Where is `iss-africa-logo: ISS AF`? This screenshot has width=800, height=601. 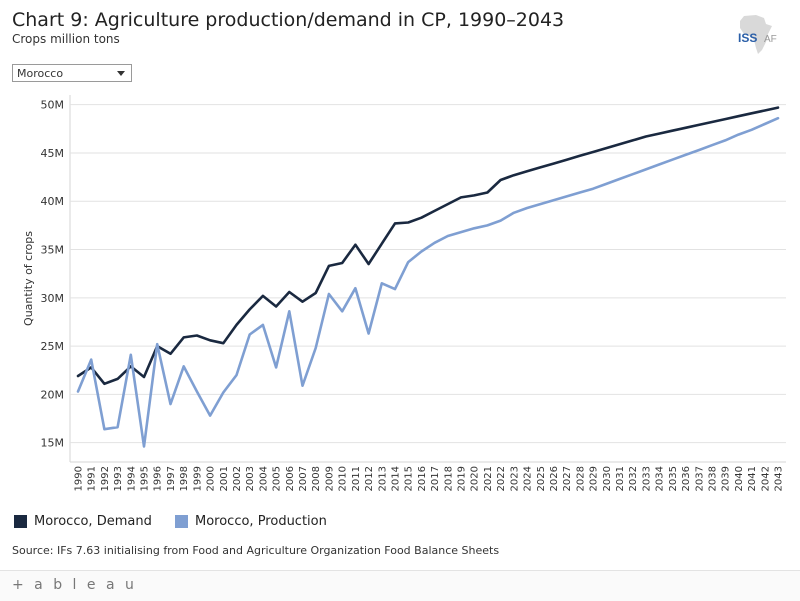 iss-africa-logo: ISS AF is located at coordinates (757, 34).